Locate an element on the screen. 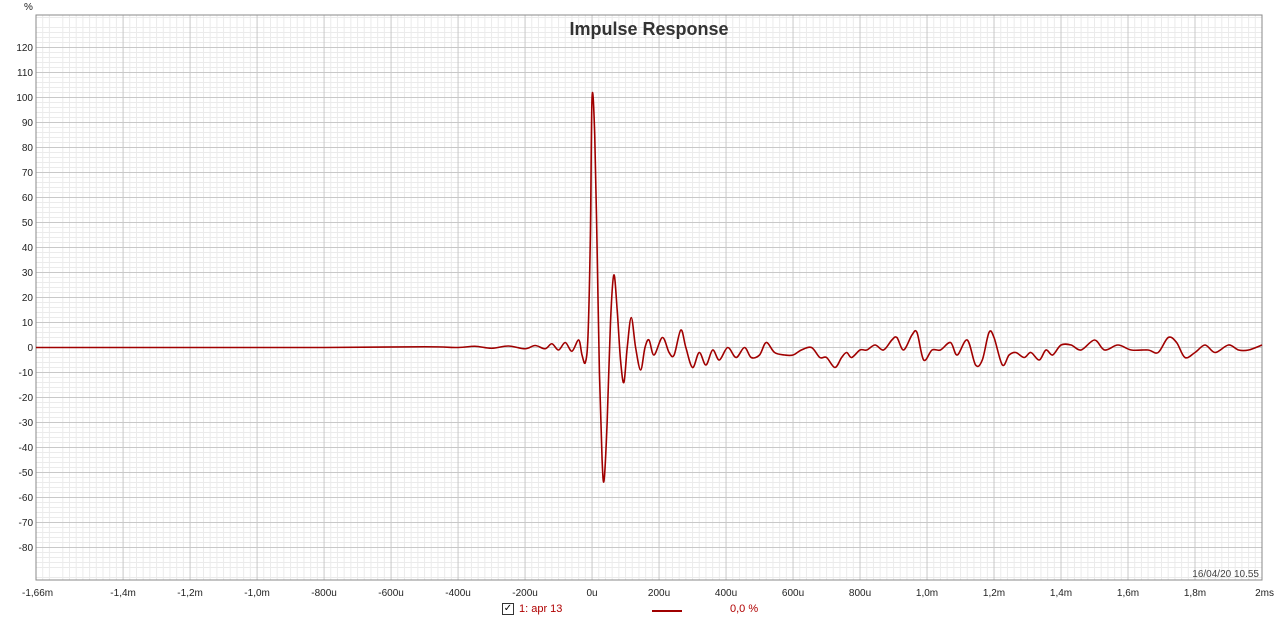  y-tick-label: 120 is located at coordinates (24, 48).